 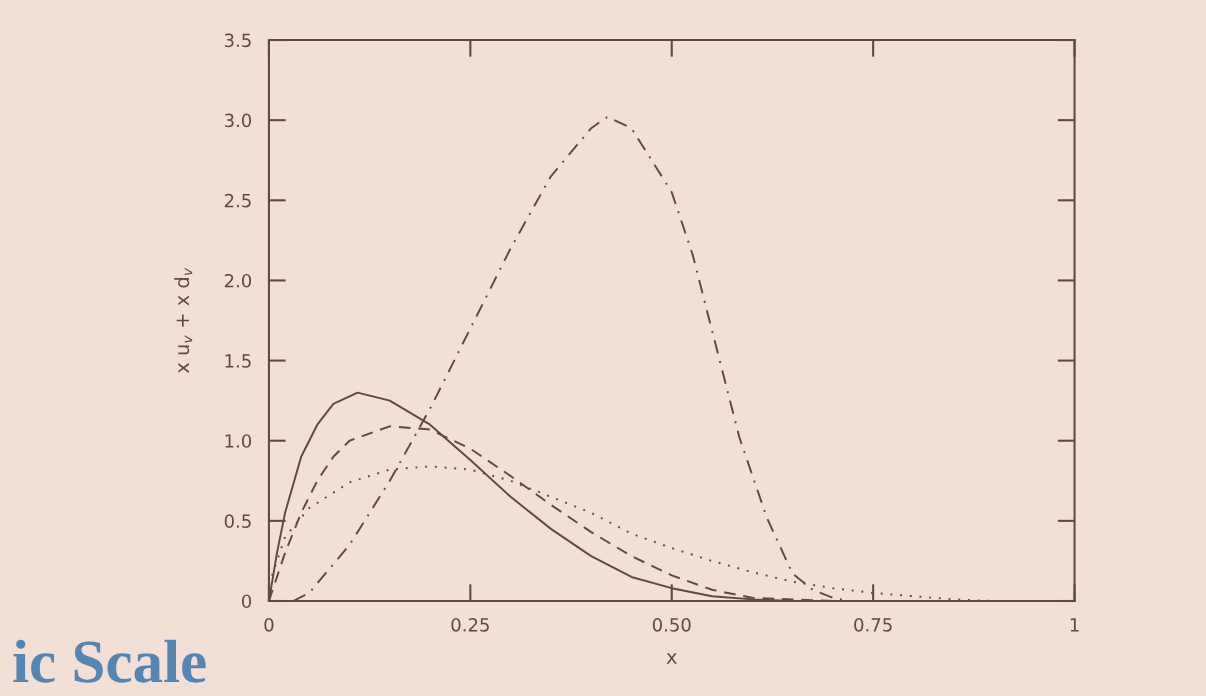 I want to click on x-tick-label: 0.25, so click(x=470, y=624).